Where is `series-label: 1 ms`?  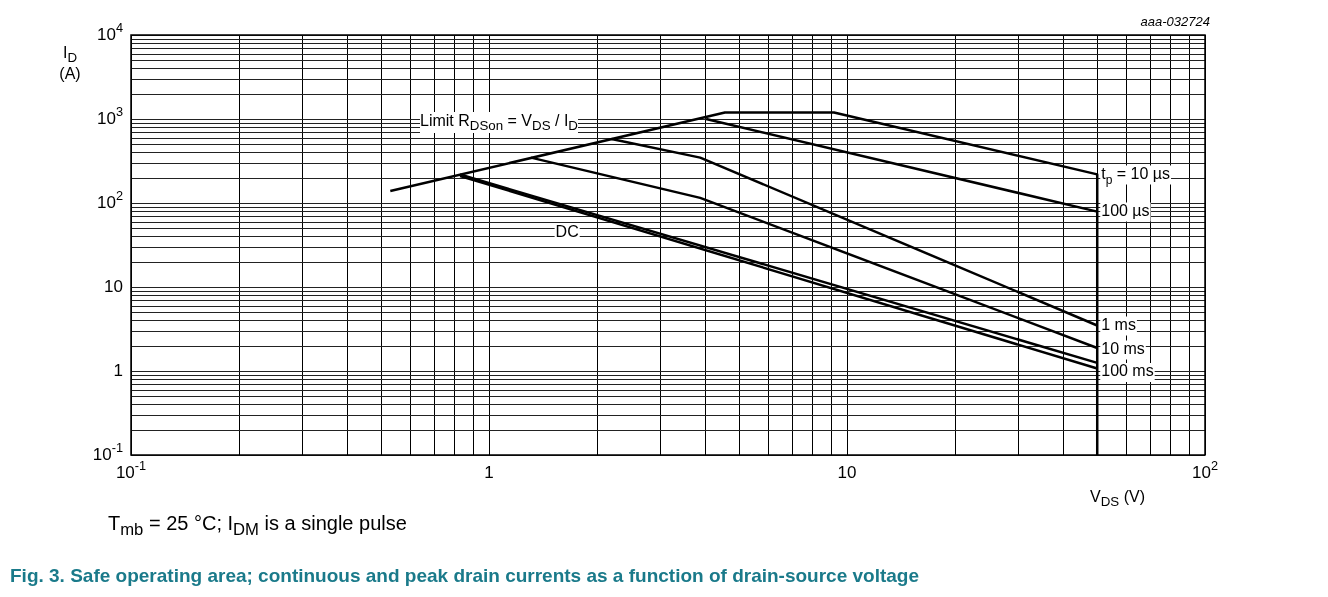 series-label: 1 ms is located at coordinates (1118, 324).